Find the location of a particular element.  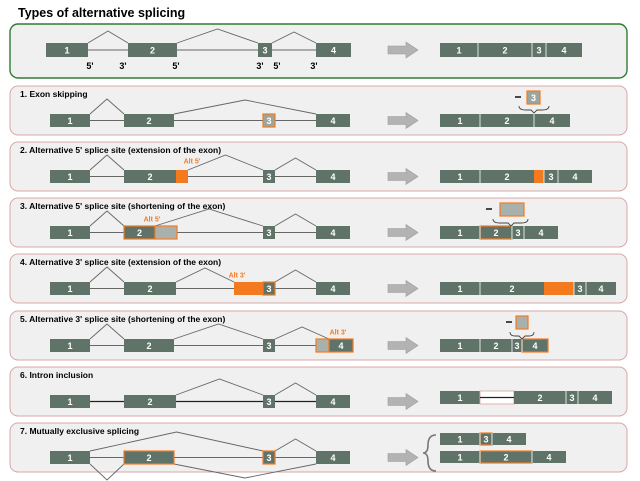

panel-6-exon-4-label: 4 is located at coordinates (332, 402).